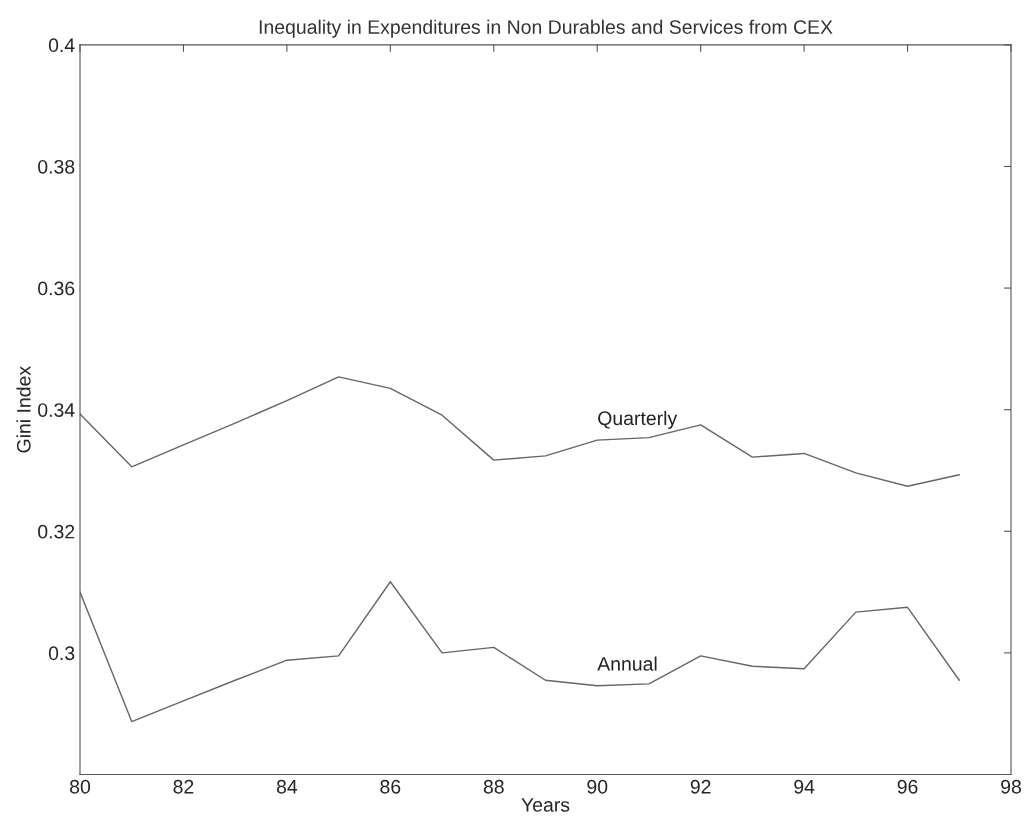 This screenshot has width=1031, height=831. Describe the element at coordinates (56, 166) in the screenshot. I see `y-tick-label: 0.38` at that location.